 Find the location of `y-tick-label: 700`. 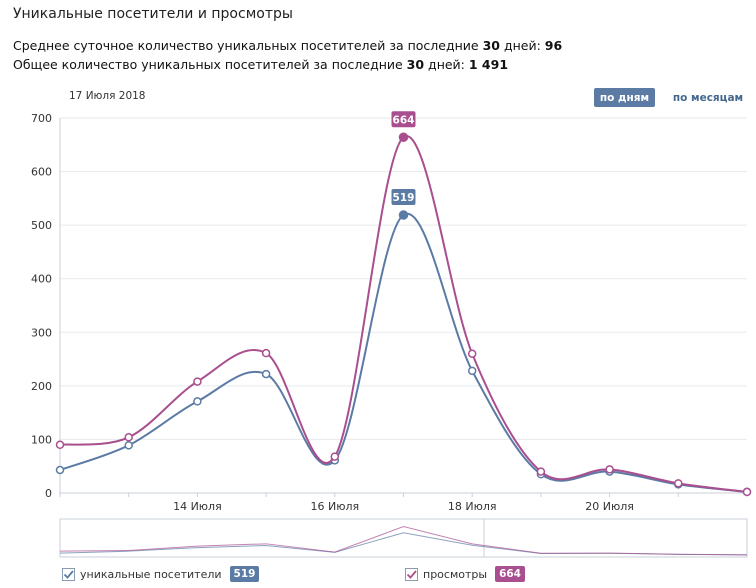

y-tick-label: 700 is located at coordinates (41, 118).